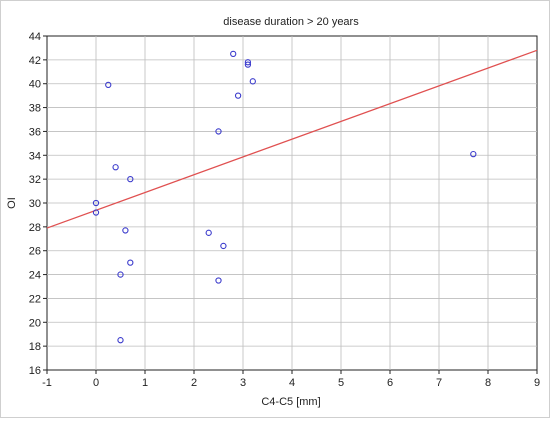 The width and height of the screenshot is (550, 422). I want to click on x-tick-label: 7, so click(439, 383).